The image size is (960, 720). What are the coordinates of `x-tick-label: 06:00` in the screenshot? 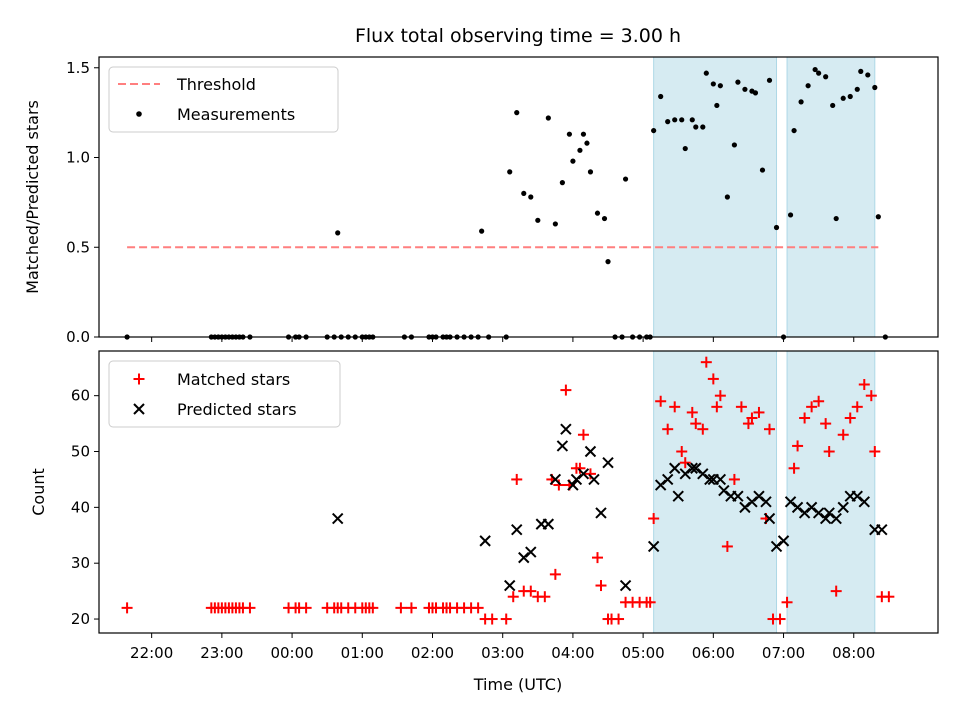 It's located at (713, 653).